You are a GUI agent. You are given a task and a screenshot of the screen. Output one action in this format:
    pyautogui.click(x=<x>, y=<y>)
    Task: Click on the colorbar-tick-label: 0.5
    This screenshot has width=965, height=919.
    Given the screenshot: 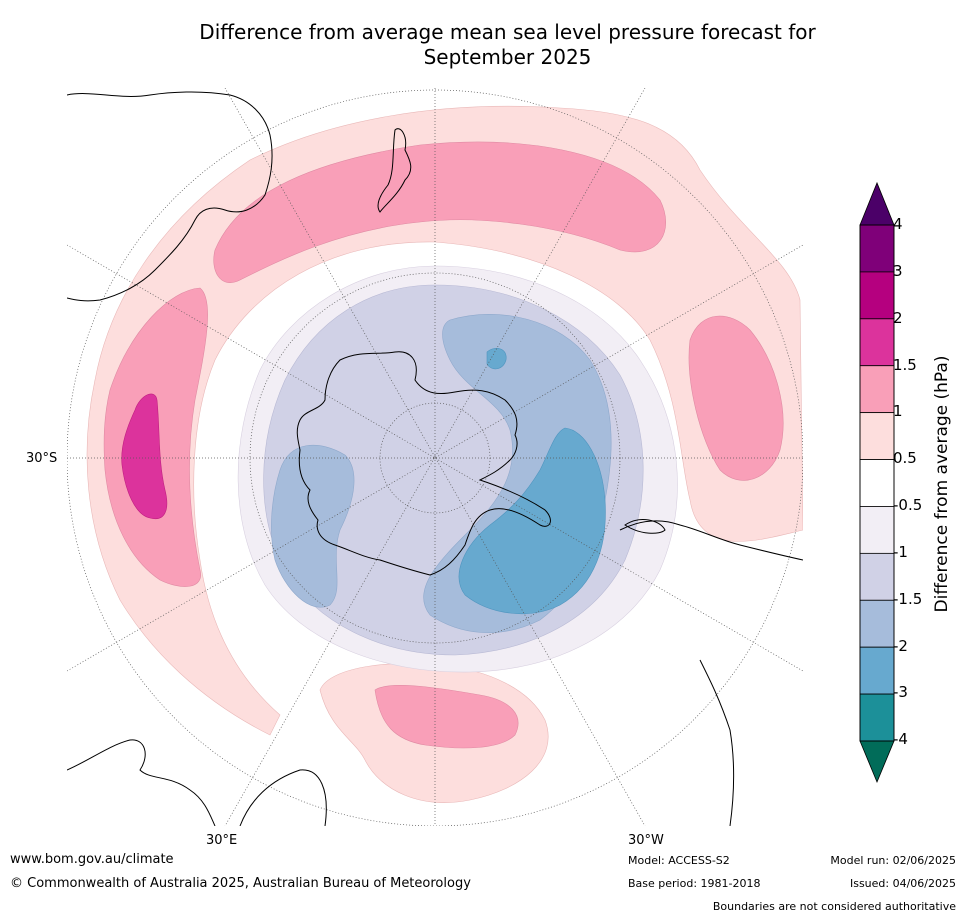 What is the action you would take?
    pyautogui.click(x=905, y=458)
    